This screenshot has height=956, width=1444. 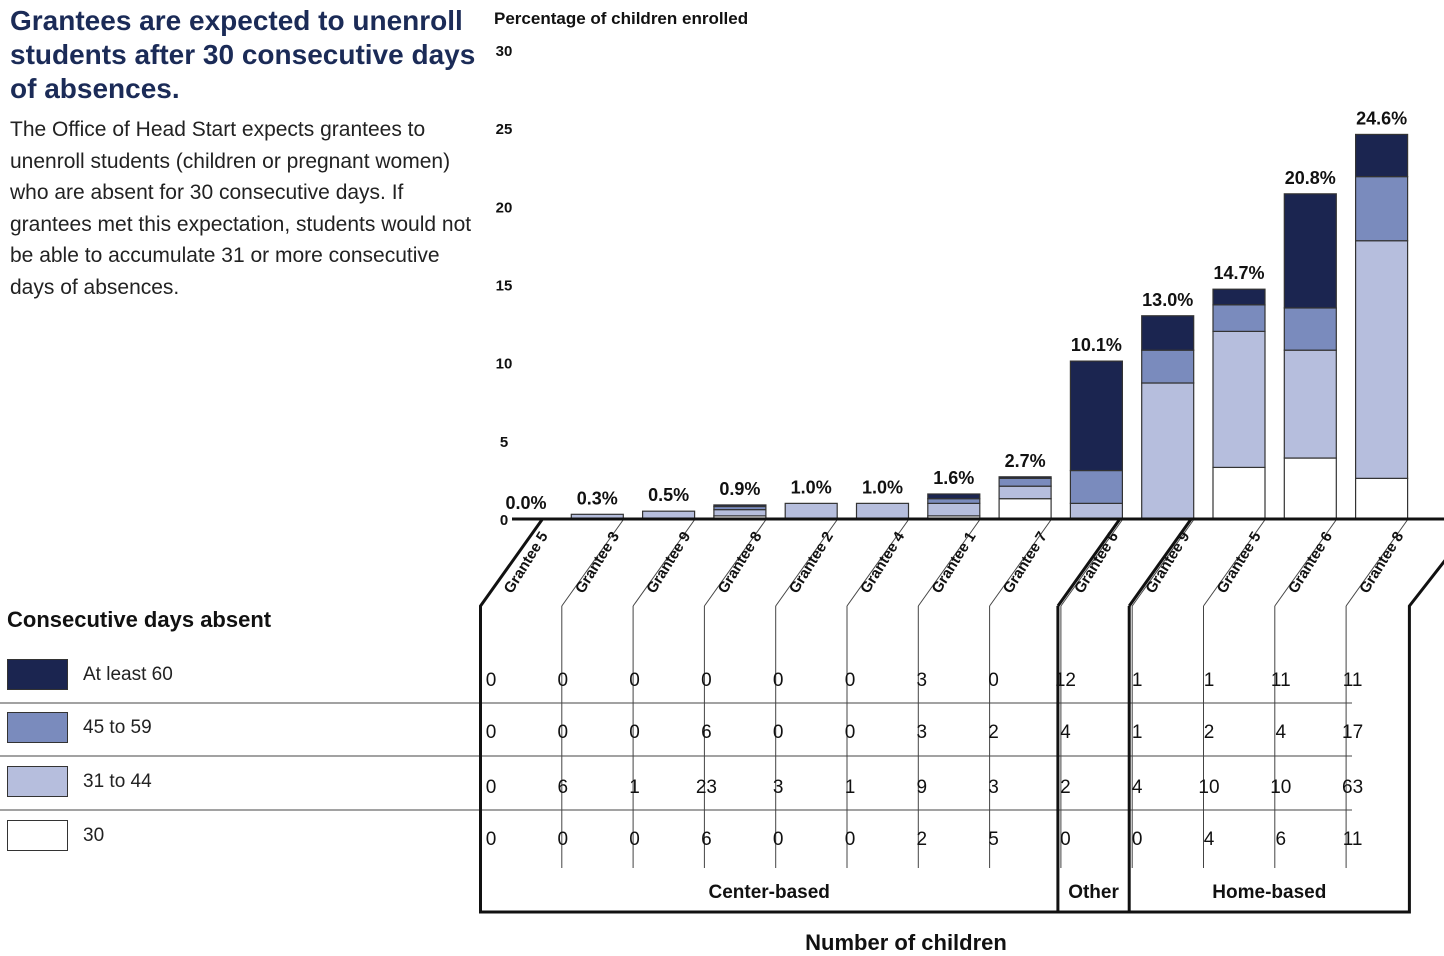 What do you see at coordinates (1269, 892) in the screenshot?
I see `group-label: Home-based` at bounding box center [1269, 892].